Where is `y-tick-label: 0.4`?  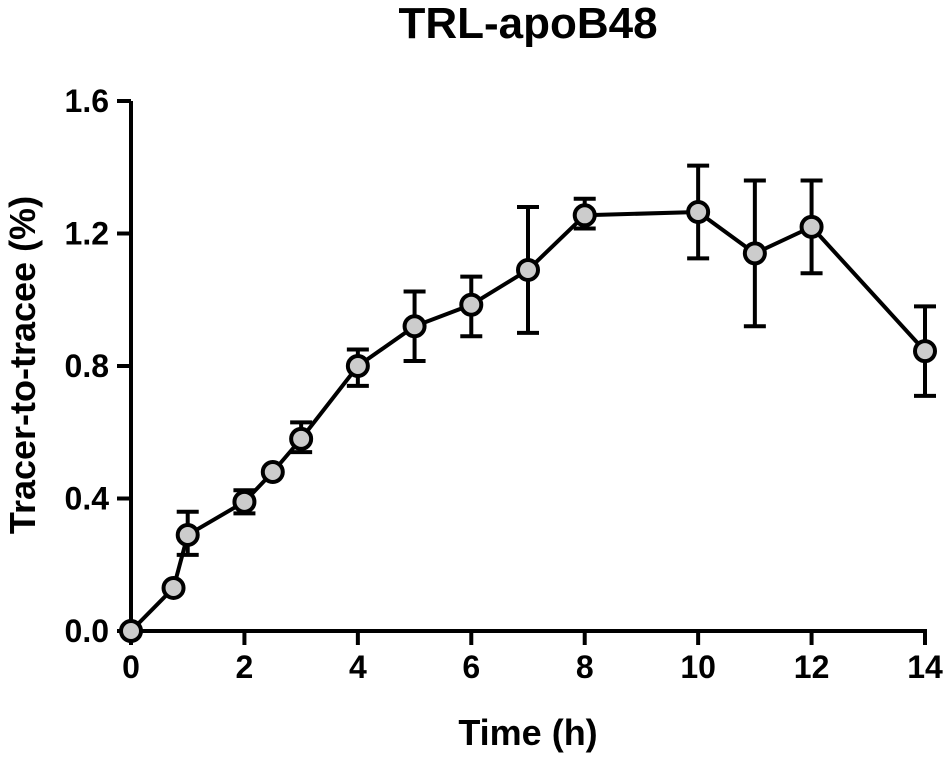
y-tick-label: 0.4 is located at coordinates (87, 499).